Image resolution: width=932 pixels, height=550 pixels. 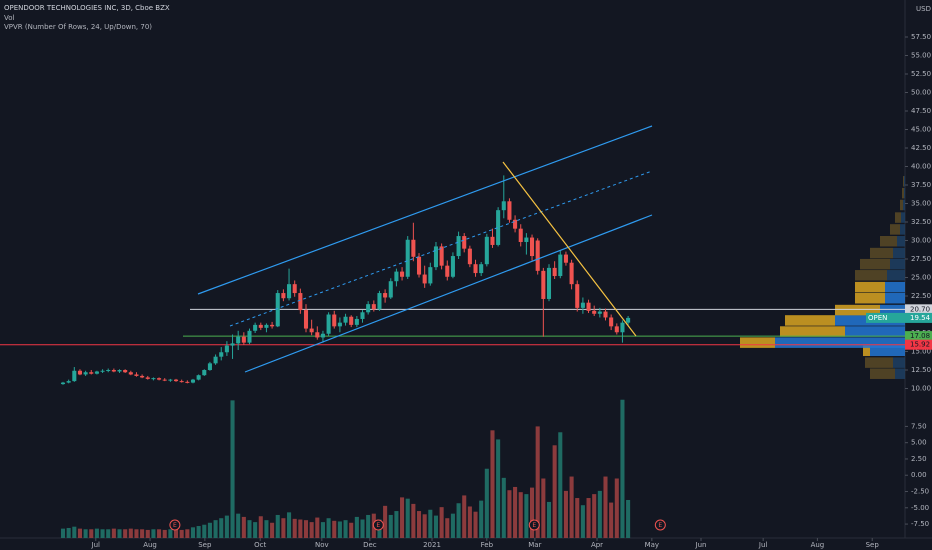 I want to click on y-tick-label: 57.50, so click(x=921, y=37).